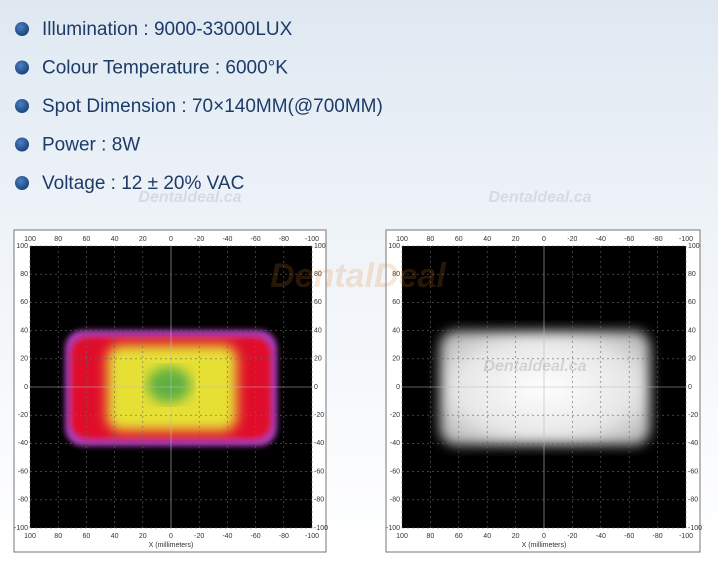 This screenshot has width=718, height=563. Describe the element at coordinates (91, 145) in the screenshot. I see `bullet-text: Power : 8W` at that location.